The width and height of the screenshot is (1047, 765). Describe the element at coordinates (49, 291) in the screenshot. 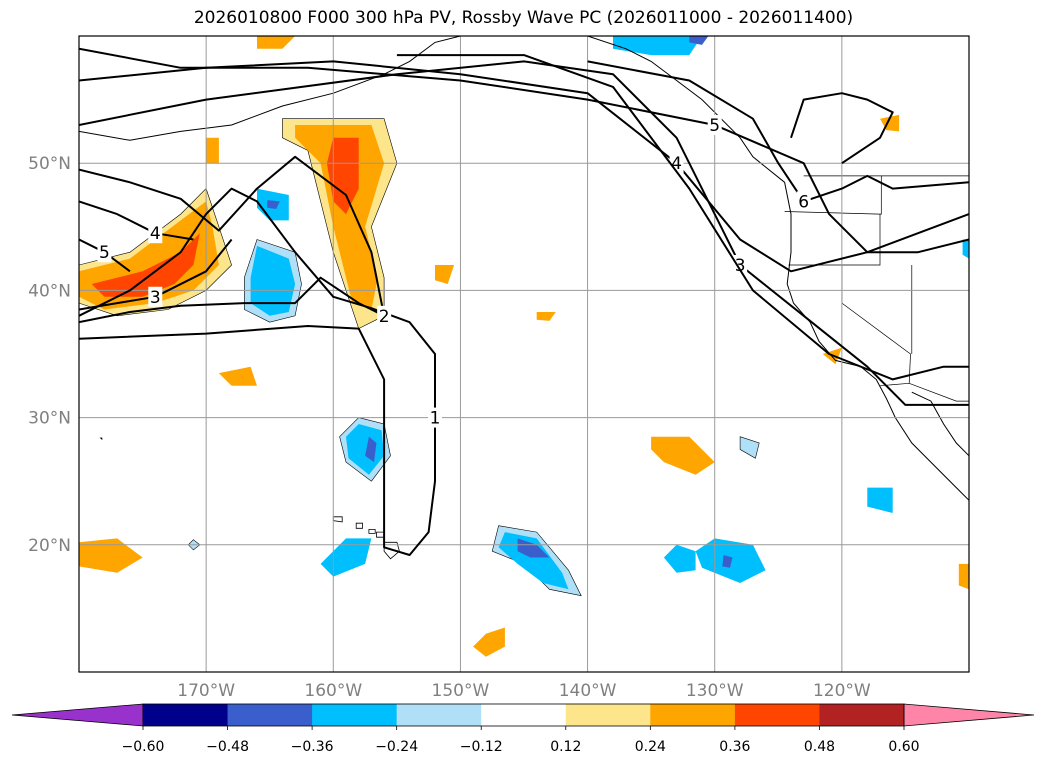

I see `lat-tick-label: 40°N` at that location.